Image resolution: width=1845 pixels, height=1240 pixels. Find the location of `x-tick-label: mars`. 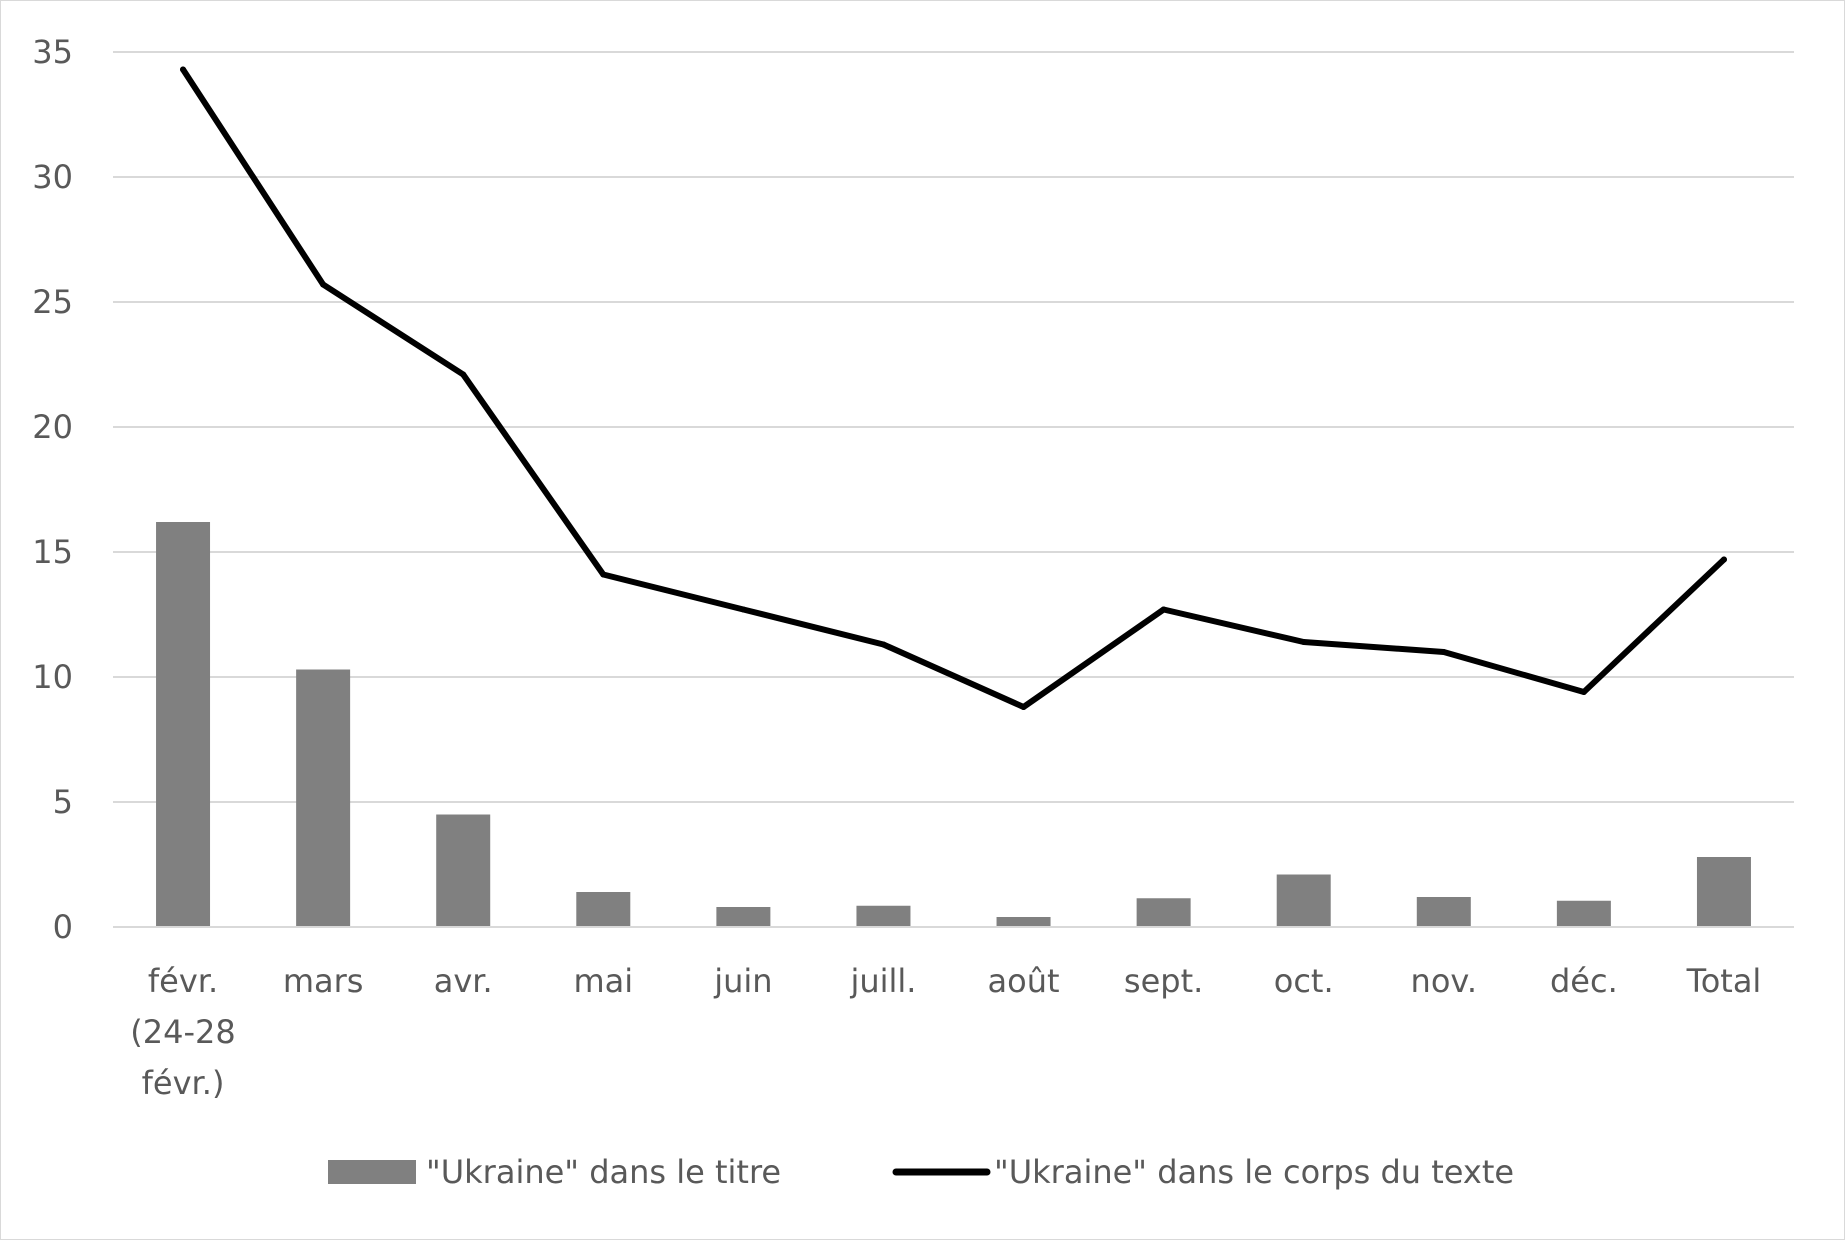

x-tick-label: mars is located at coordinates (323, 981).